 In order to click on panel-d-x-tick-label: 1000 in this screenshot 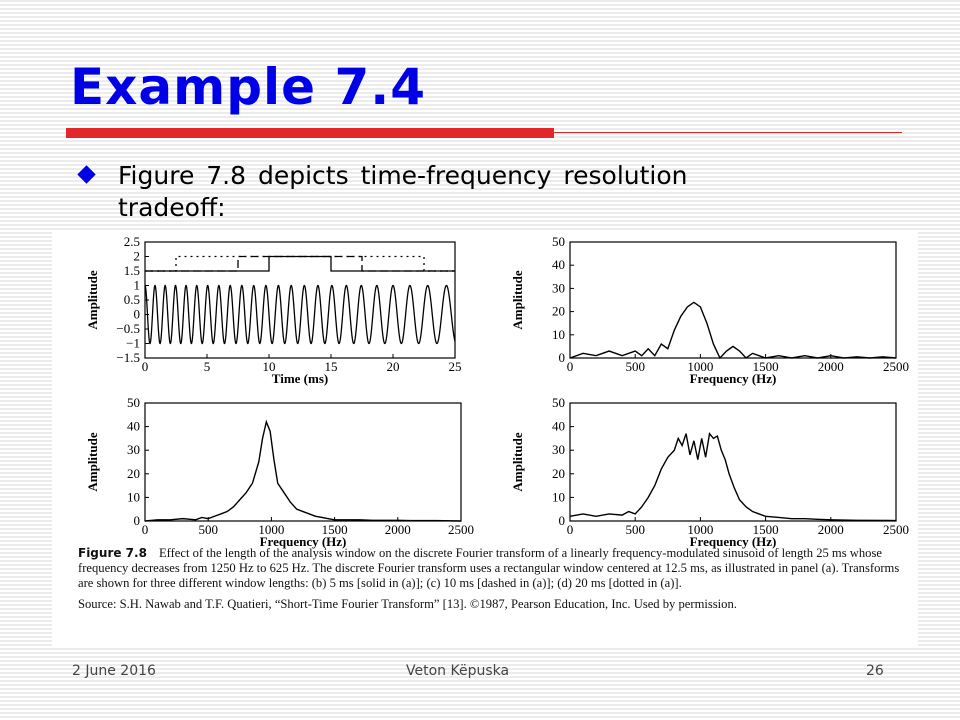, I will do `click(700, 529)`.